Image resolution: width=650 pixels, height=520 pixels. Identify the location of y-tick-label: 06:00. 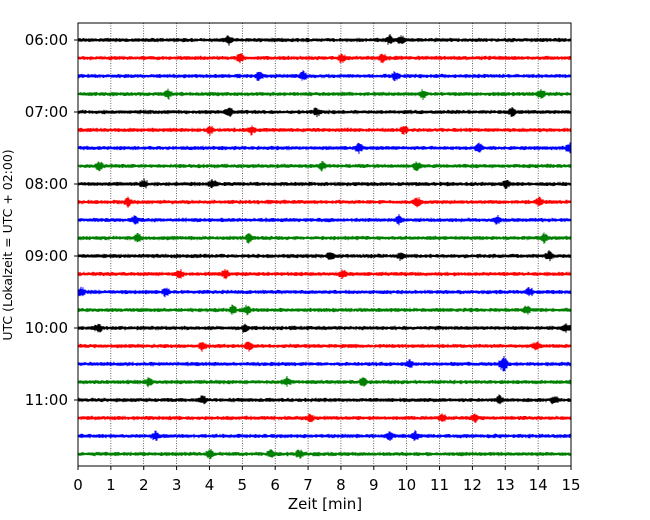
(46, 40).